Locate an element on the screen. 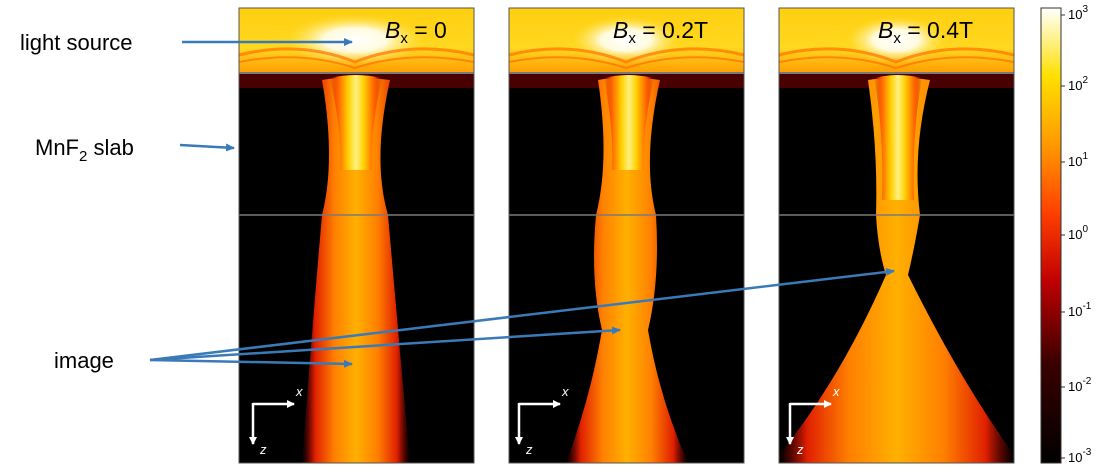 The height and width of the screenshot is (470, 1108). panel-label: Bx = 0.2T is located at coordinates (660, 32).